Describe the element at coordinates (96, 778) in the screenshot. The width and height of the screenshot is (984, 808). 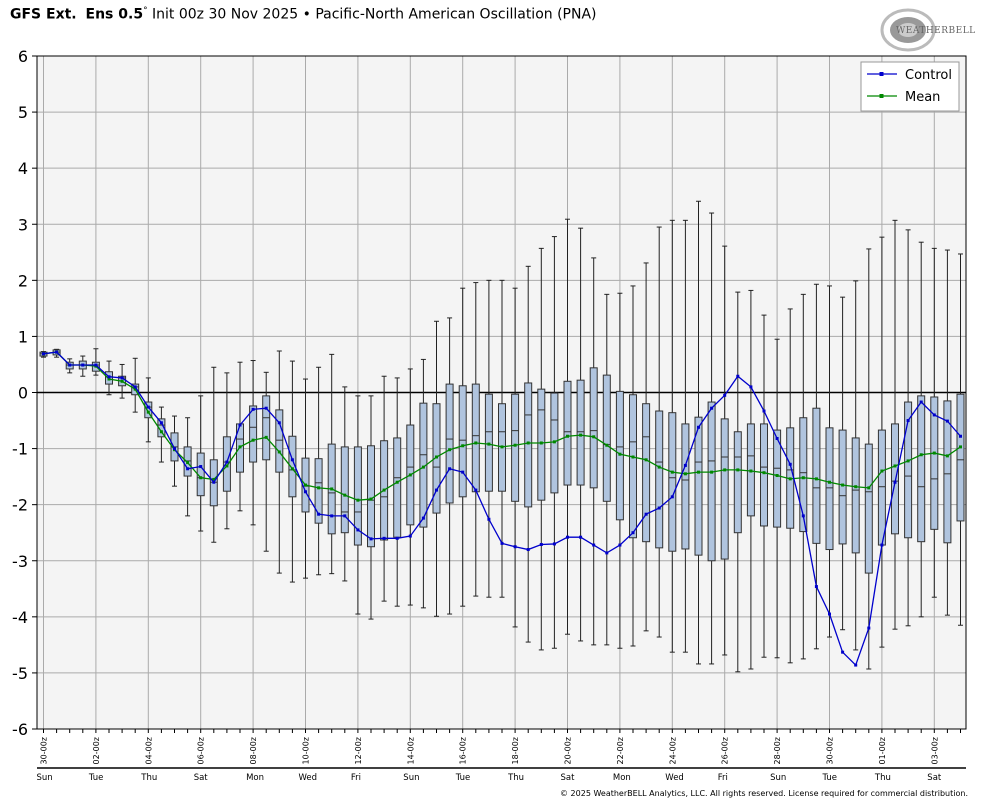
I see `x-day-label: Tue` at that location.